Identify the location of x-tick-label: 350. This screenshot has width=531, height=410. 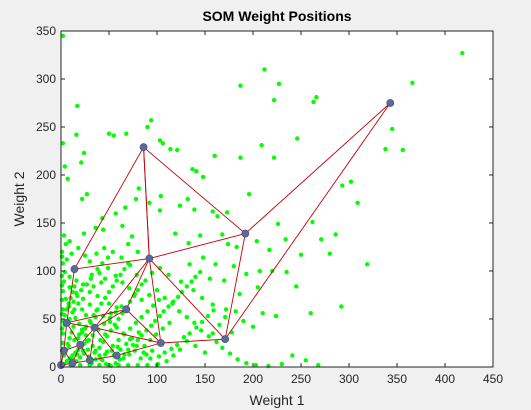
(397, 379).